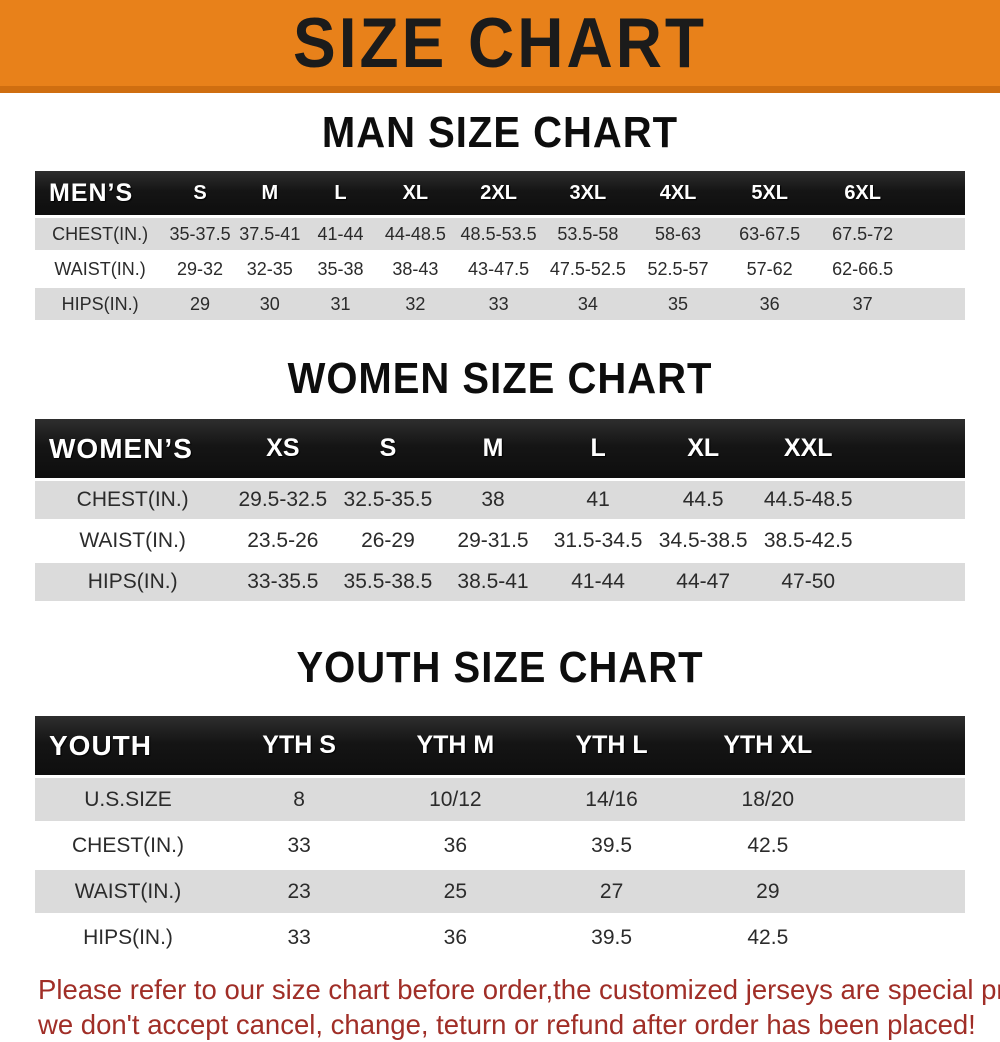 Image resolution: width=1000 pixels, height=1042 pixels. What do you see at coordinates (269, 234) in the screenshot?
I see `value-cell: 37.5-41` at bounding box center [269, 234].